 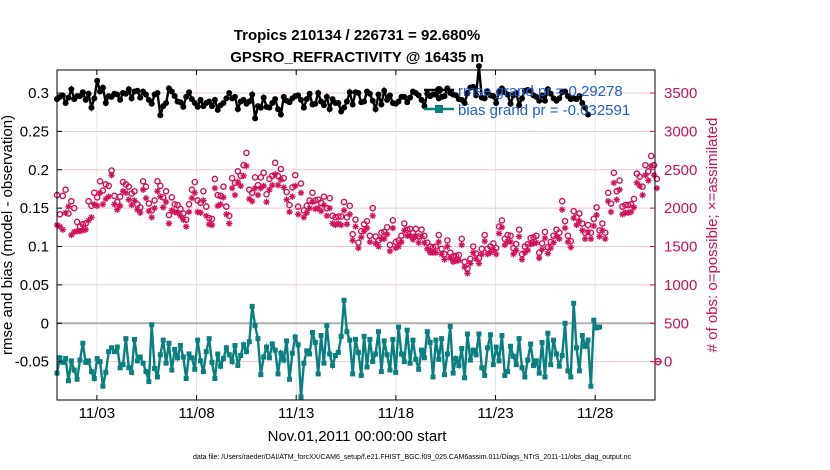 I want to click on legend-bias-label: bias grand pr = -0.032591, so click(x=544, y=110).